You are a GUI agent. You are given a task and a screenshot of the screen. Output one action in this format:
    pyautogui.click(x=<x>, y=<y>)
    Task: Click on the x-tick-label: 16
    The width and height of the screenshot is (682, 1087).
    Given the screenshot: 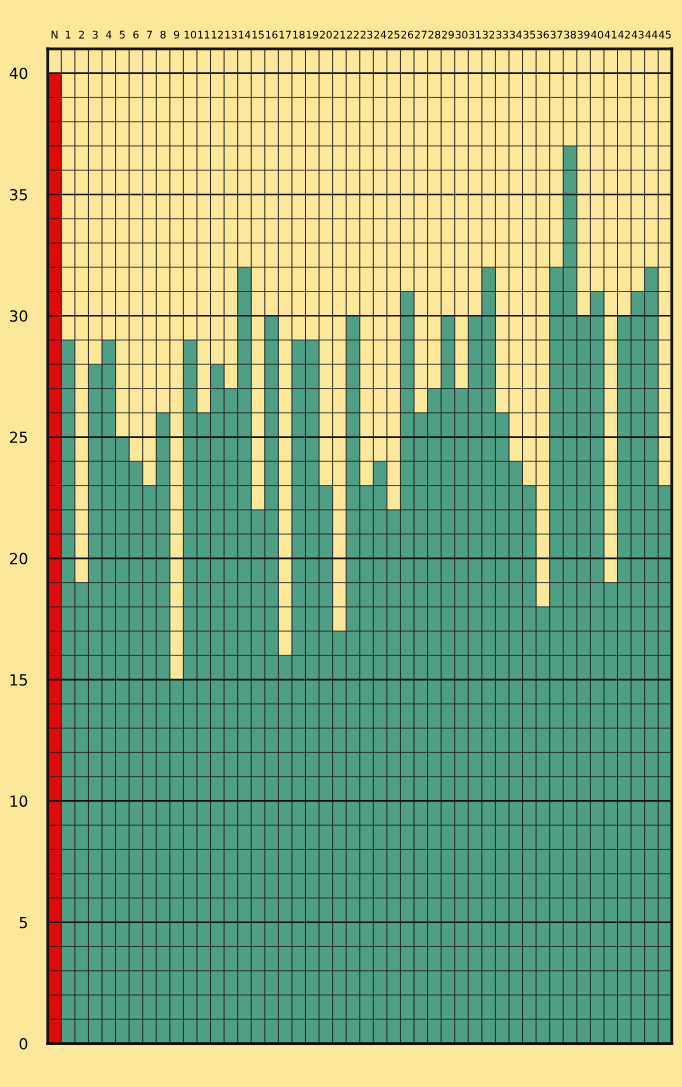 What is the action you would take?
    pyautogui.click(x=272, y=34)
    